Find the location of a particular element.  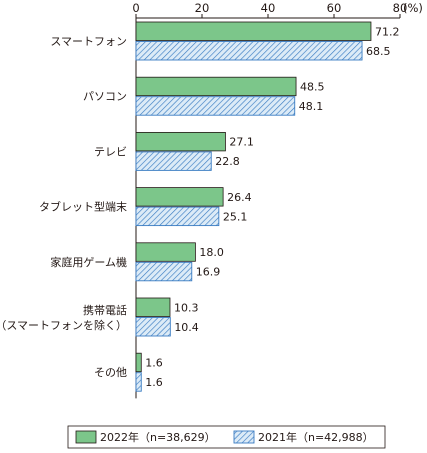

category-label: 家庭用ゲーム機 is located at coordinates (88, 262).